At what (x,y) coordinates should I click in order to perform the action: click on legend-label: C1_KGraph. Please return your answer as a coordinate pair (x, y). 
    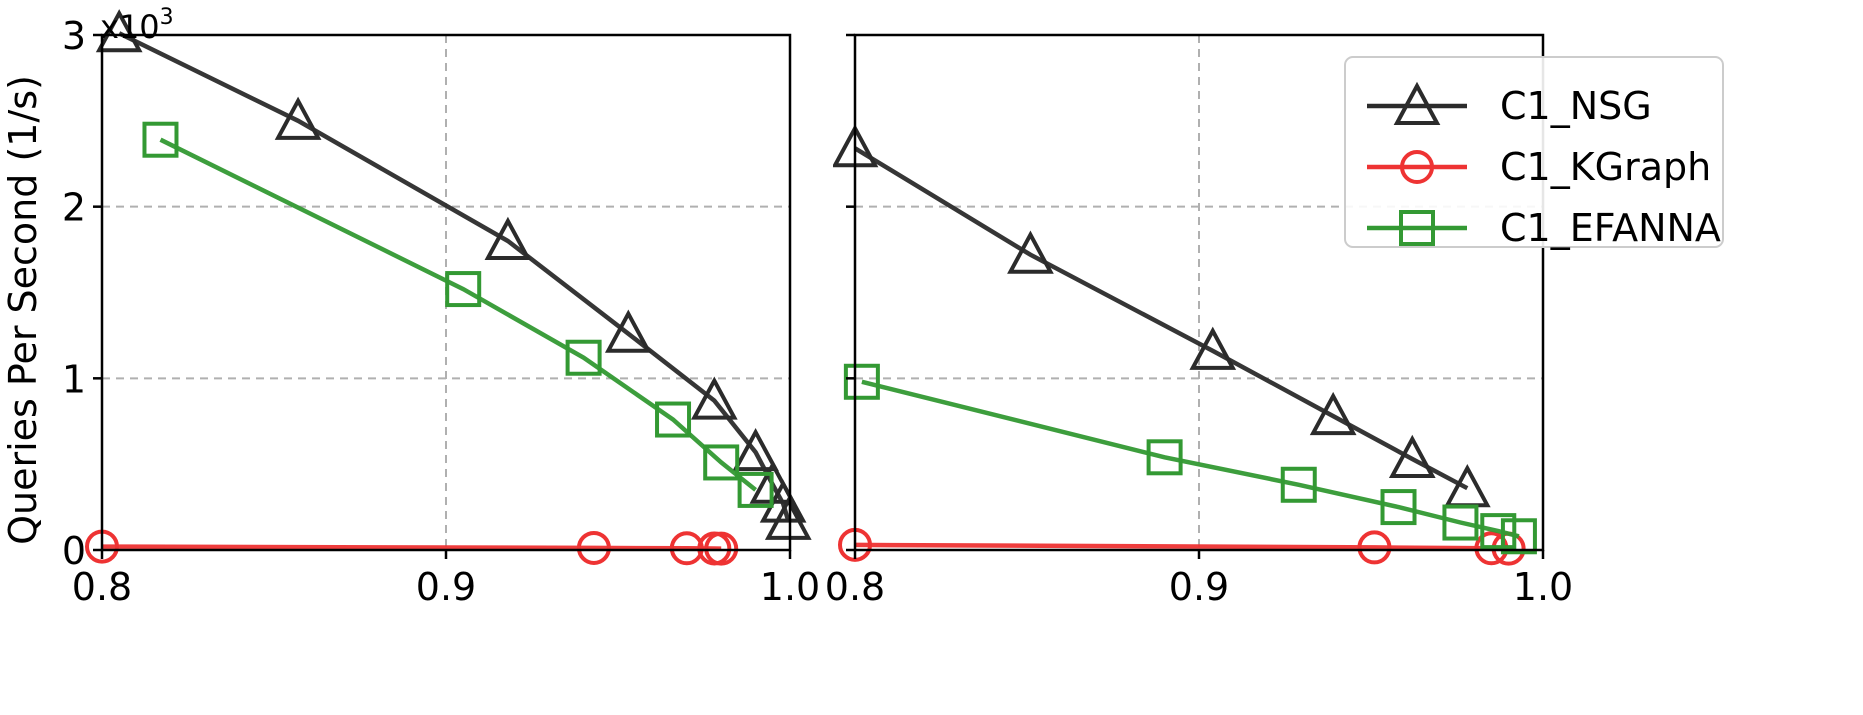
    Looking at the image, I should click on (1605, 167).